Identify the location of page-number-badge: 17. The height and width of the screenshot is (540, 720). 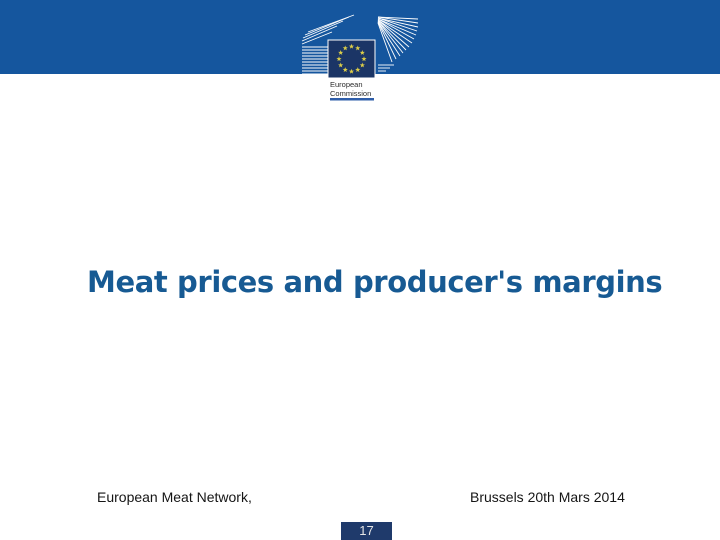
(366, 531).